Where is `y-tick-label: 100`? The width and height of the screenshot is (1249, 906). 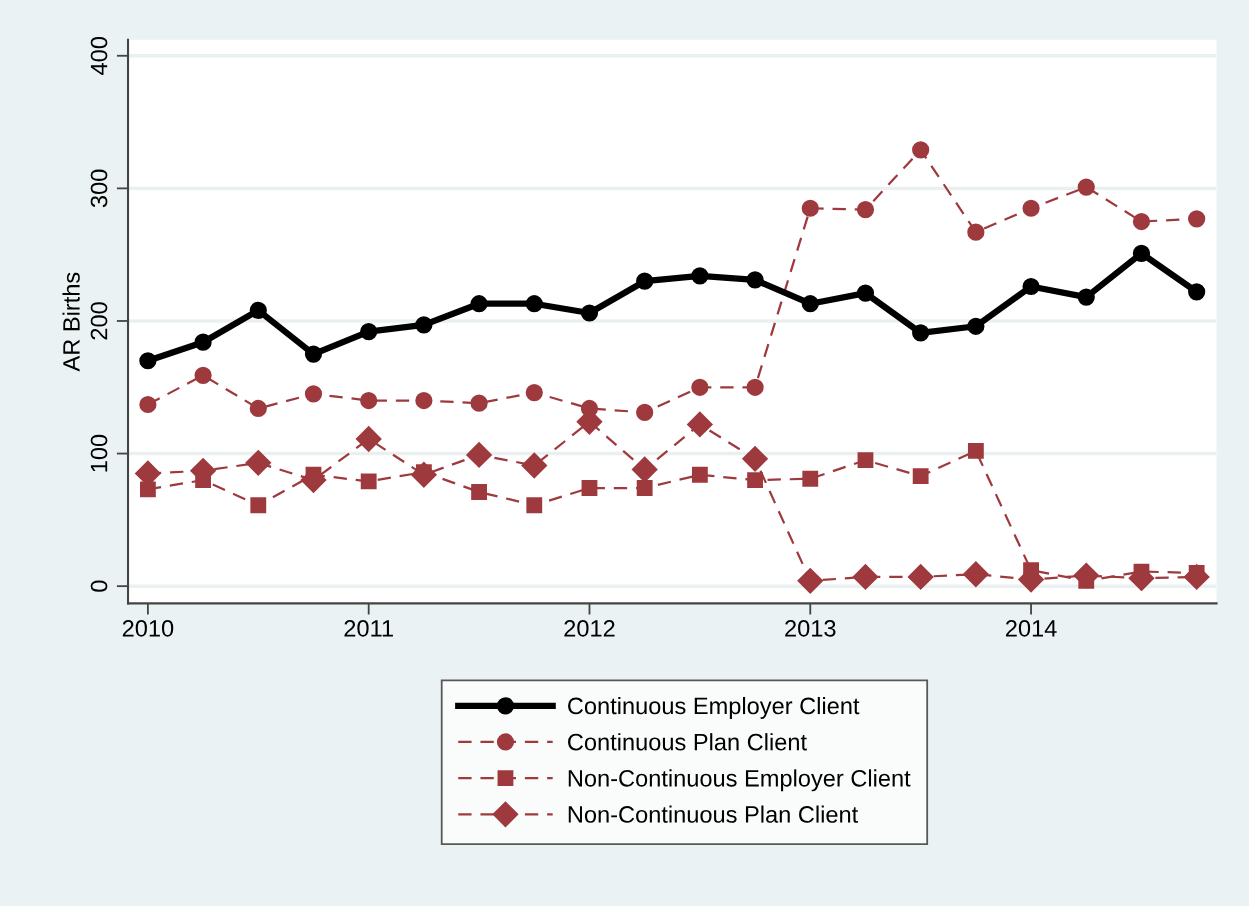 y-tick-label: 100 is located at coordinates (99, 453).